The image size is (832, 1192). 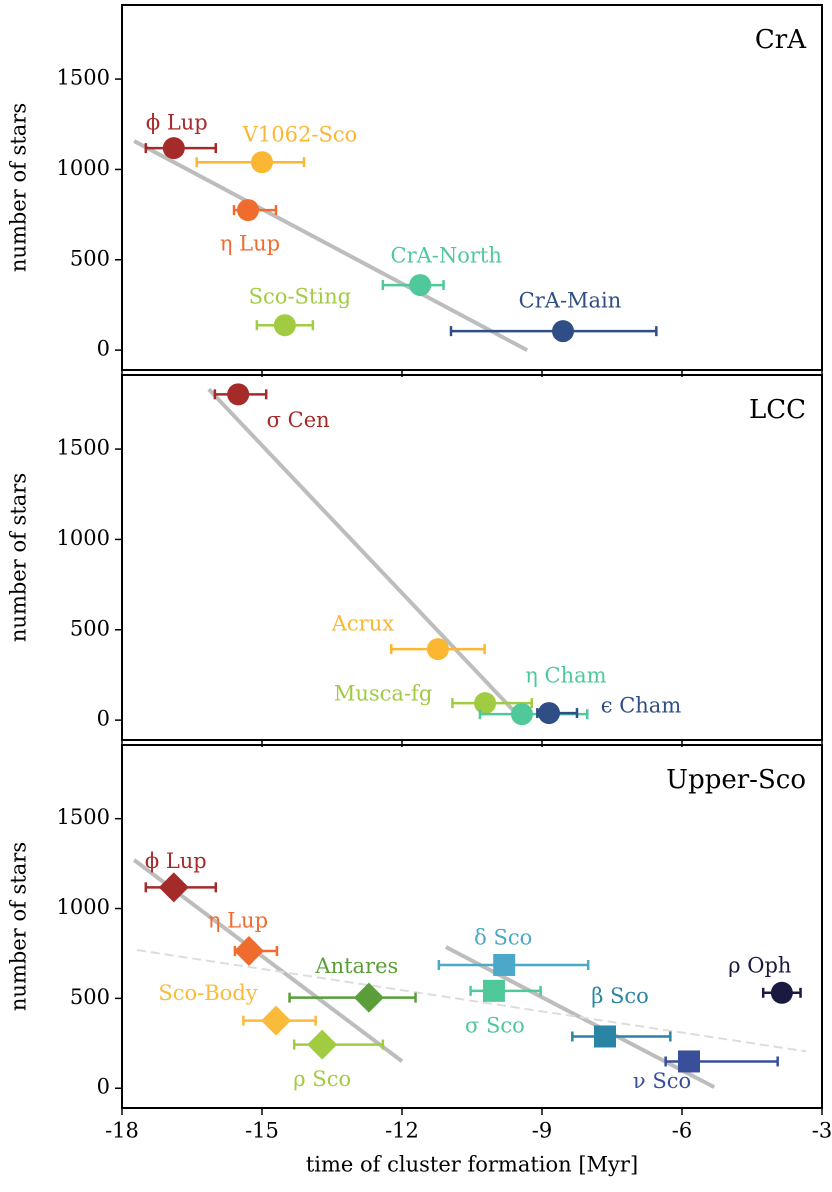 I want to click on panel-title: CrA, so click(x=781, y=40).